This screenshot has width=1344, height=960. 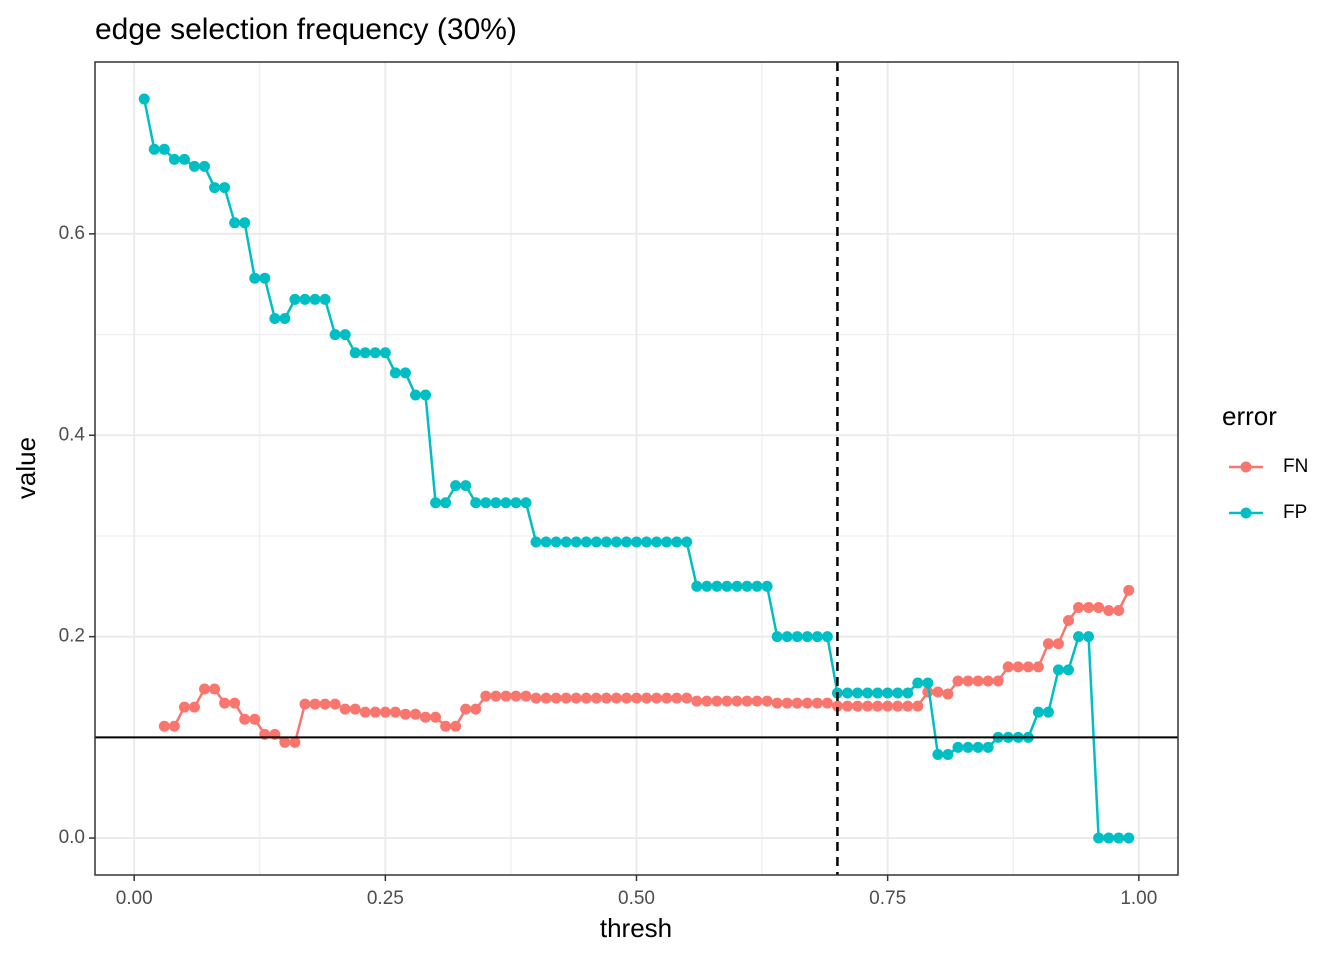 I want to click on x-tick-label: 0.25, so click(x=385, y=898).